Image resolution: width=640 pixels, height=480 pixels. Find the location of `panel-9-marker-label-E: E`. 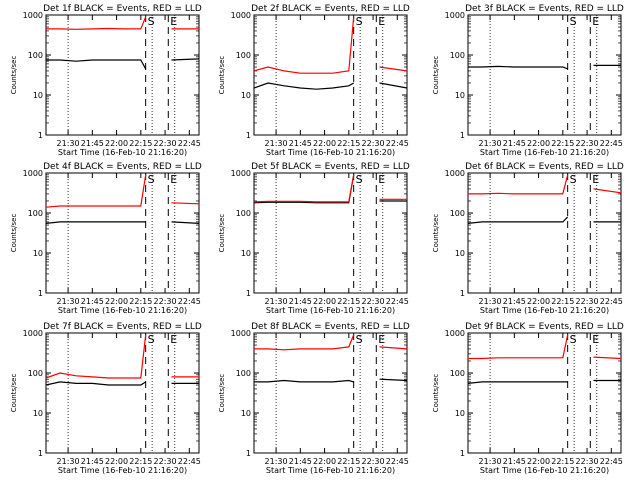

panel-9-marker-label-E: E is located at coordinates (595, 339).